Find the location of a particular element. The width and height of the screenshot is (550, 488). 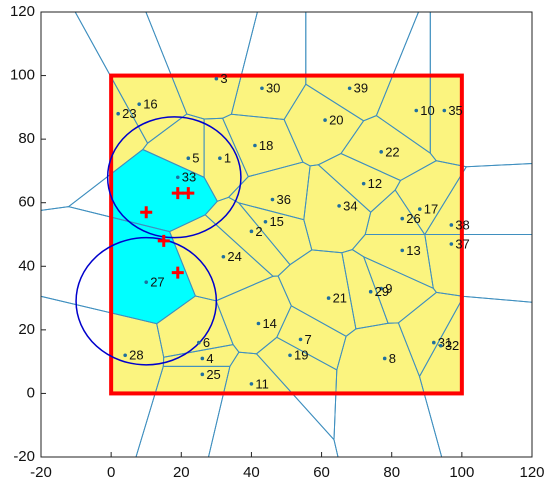

point-label: 5 is located at coordinates (195, 158).